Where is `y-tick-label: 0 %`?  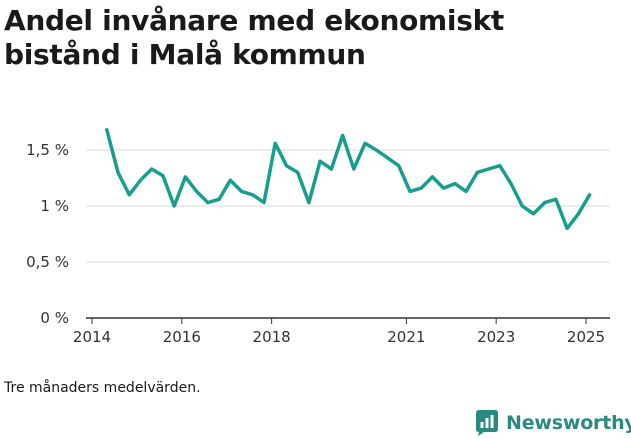
y-tick-label: 0 % is located at coordinates (54, 318).